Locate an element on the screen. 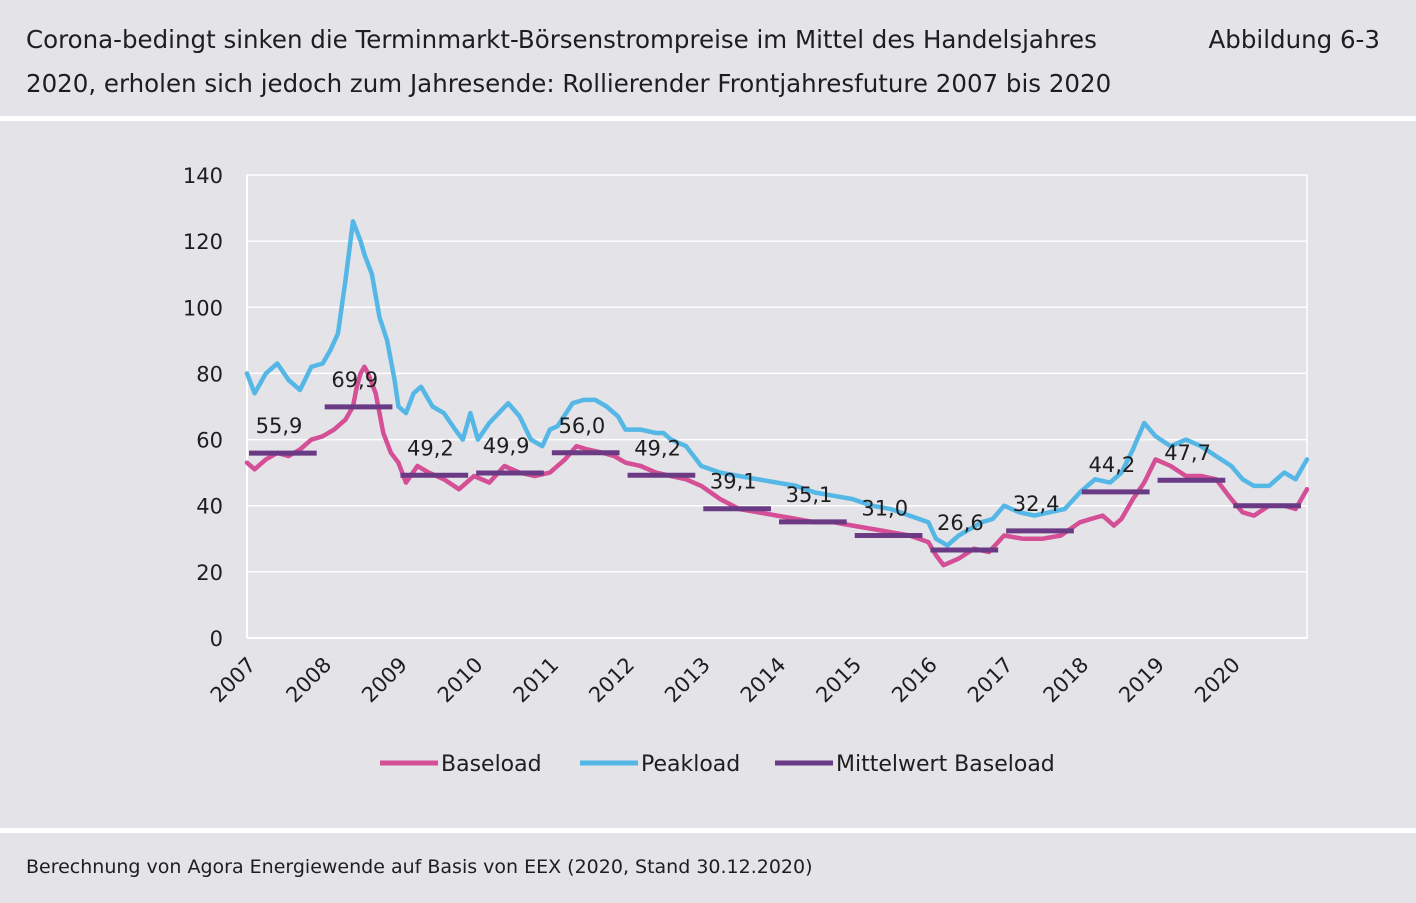 The image size is (1416, 903). x-tick-label-2019: 2019 is located at coordinates (1141, 680).